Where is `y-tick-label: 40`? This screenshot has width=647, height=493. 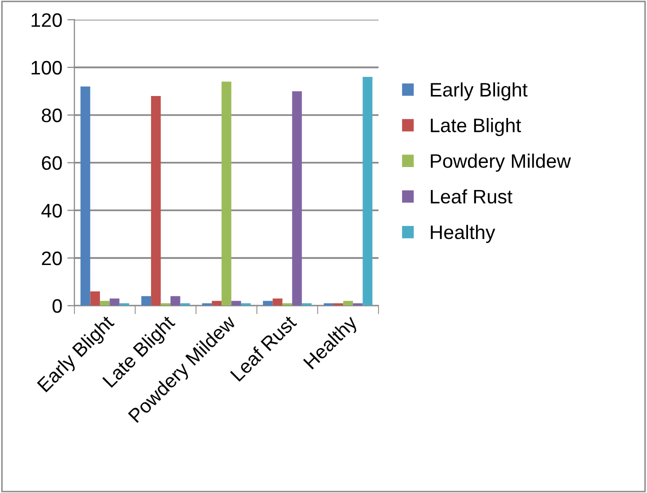
y-tick-label: 40 is located at coordinates (51, 211).